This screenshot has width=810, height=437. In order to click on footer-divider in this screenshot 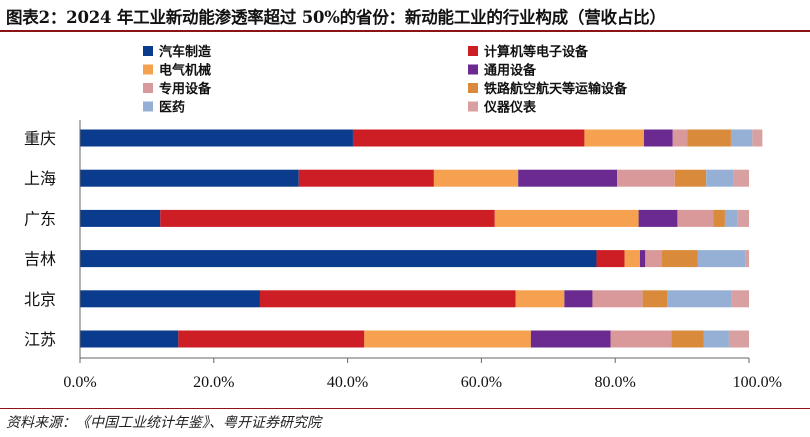, I will do `click(405, 408)`.